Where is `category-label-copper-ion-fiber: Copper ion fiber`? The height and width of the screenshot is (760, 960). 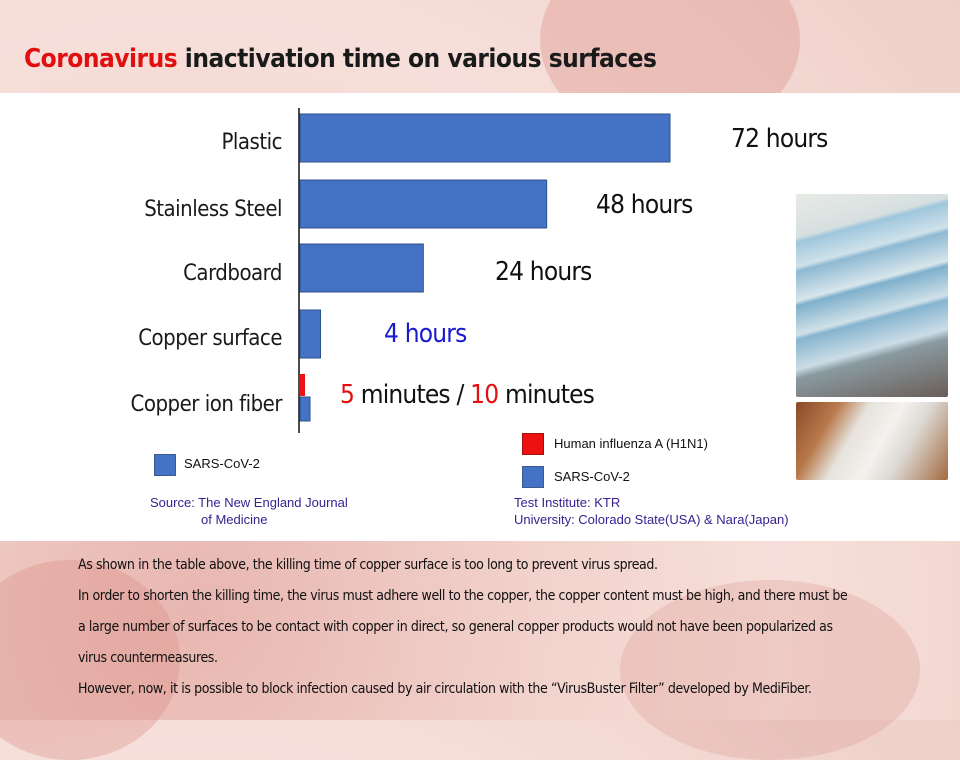
category-label-copper-ion-fiber: Copper ion fiber is located at coordinates (206, 404).